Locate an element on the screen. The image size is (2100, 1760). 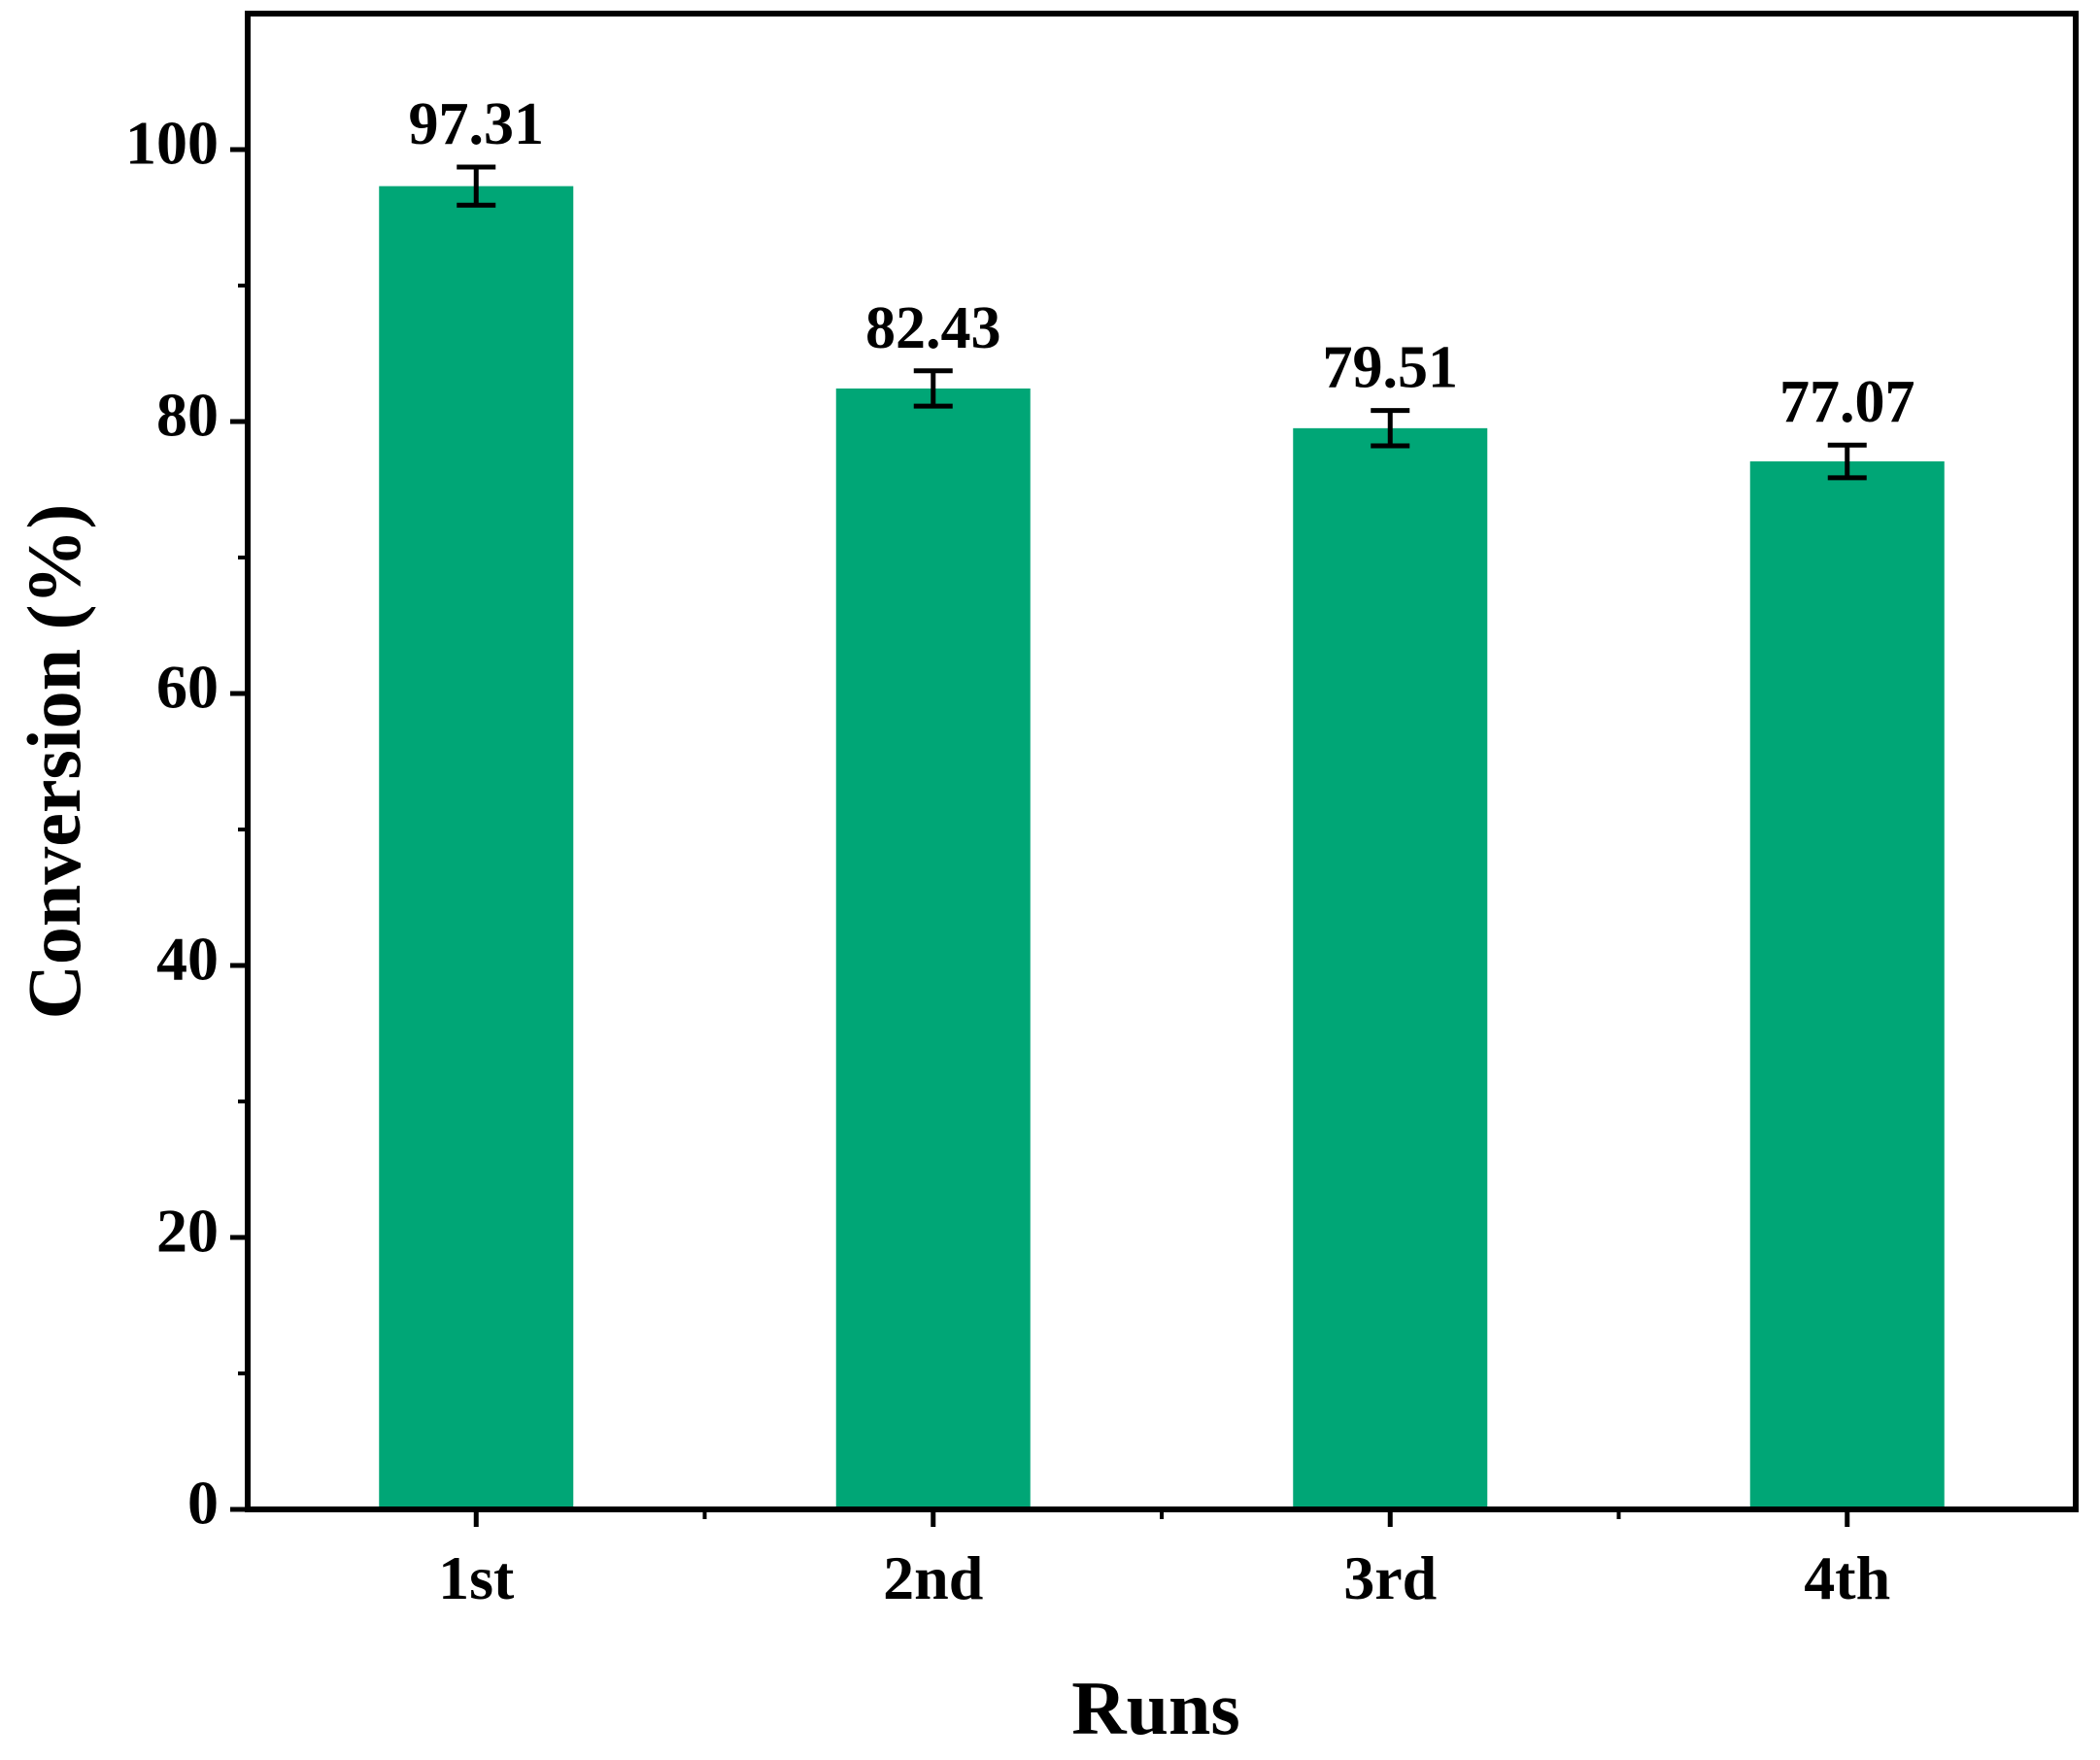
y-tick-label: 0 is located at coordinates (203, 1503).